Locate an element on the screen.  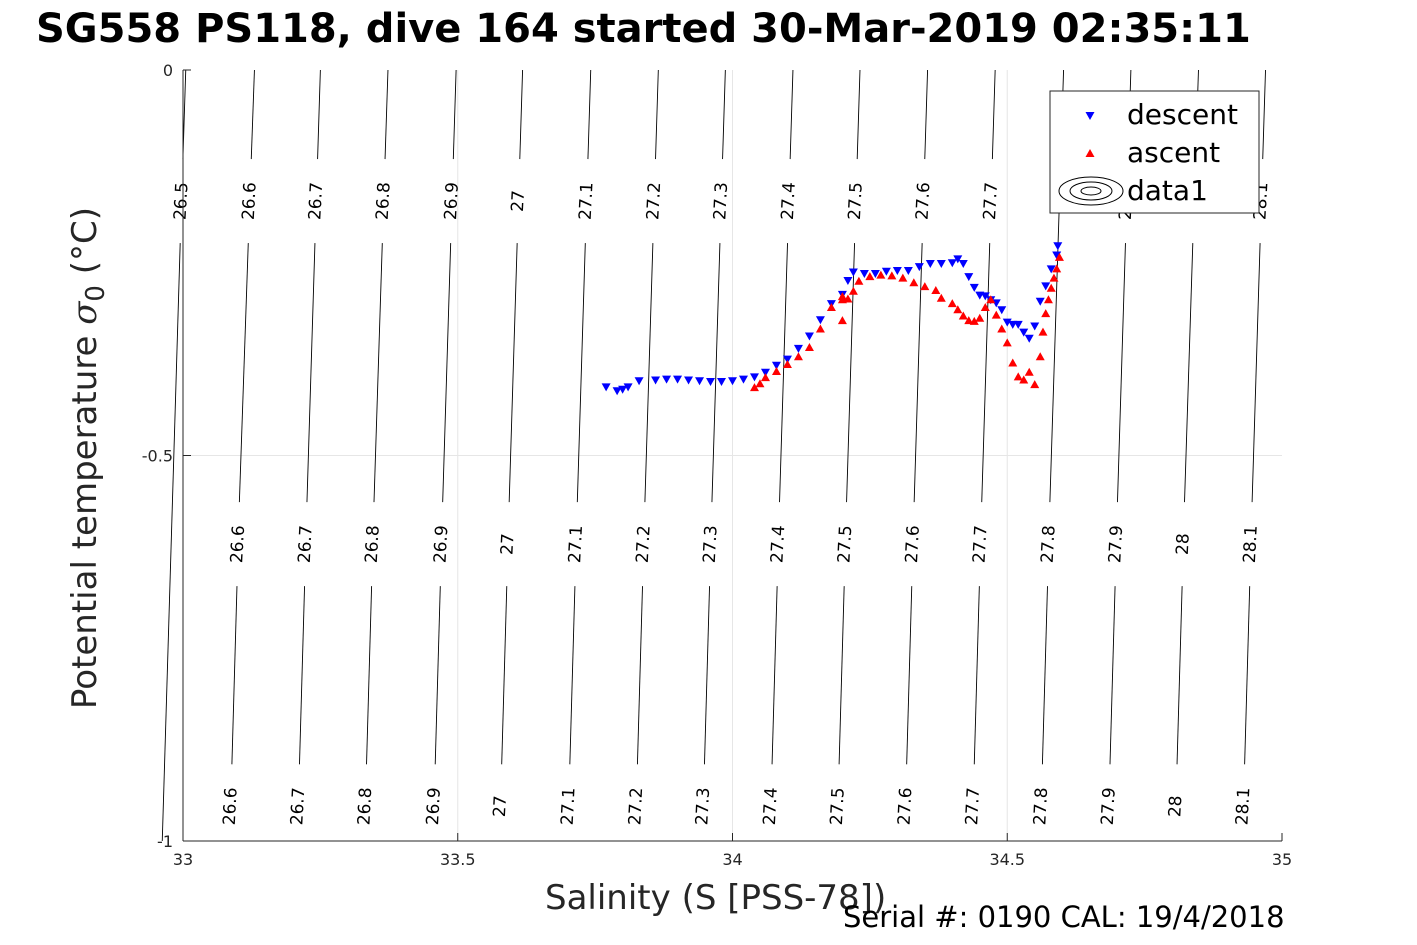
isopycnal-label: 26.9 is located at coordinates (442, 544).